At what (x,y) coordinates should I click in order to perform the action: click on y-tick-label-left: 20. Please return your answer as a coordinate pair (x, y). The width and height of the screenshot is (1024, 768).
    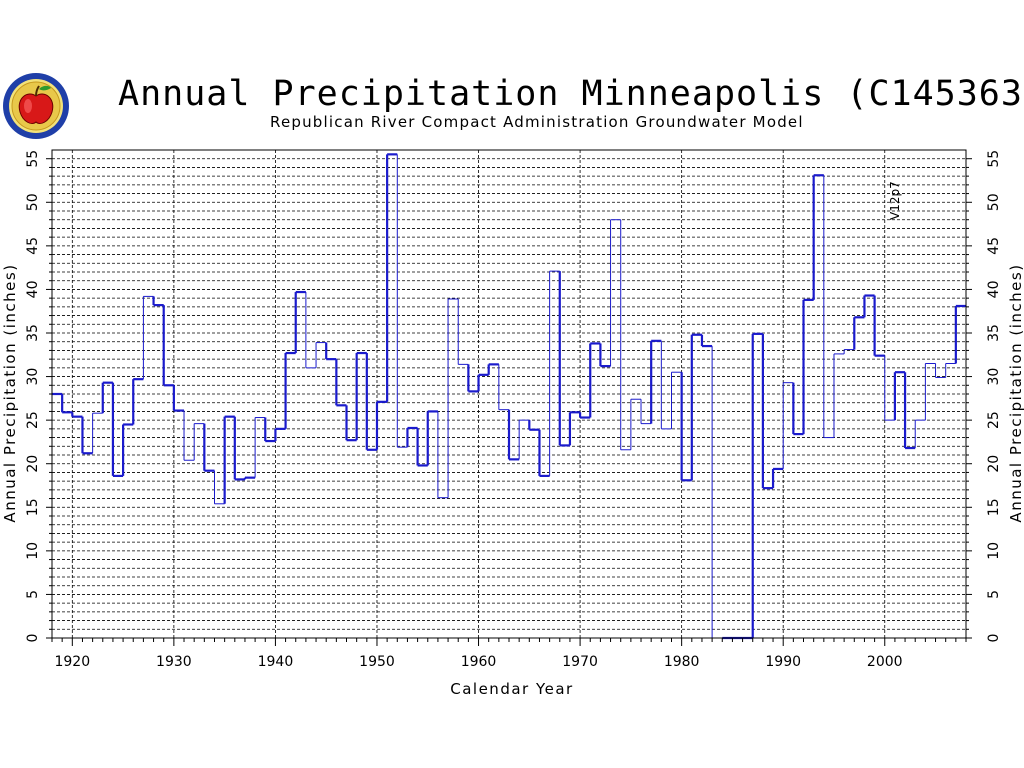
    Looking at the image, I should click on (33, 464).